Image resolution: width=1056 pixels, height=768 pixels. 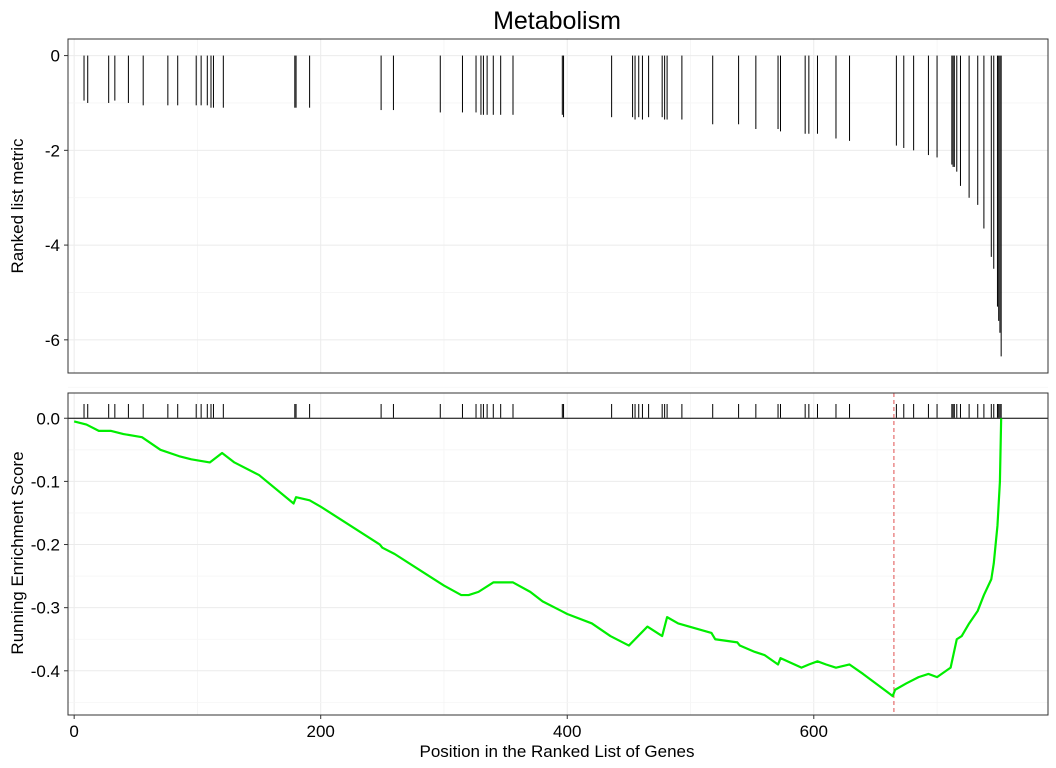 I want to click on top-y-axis: 0 -2 -4 -6, so click(x=56, y=198).